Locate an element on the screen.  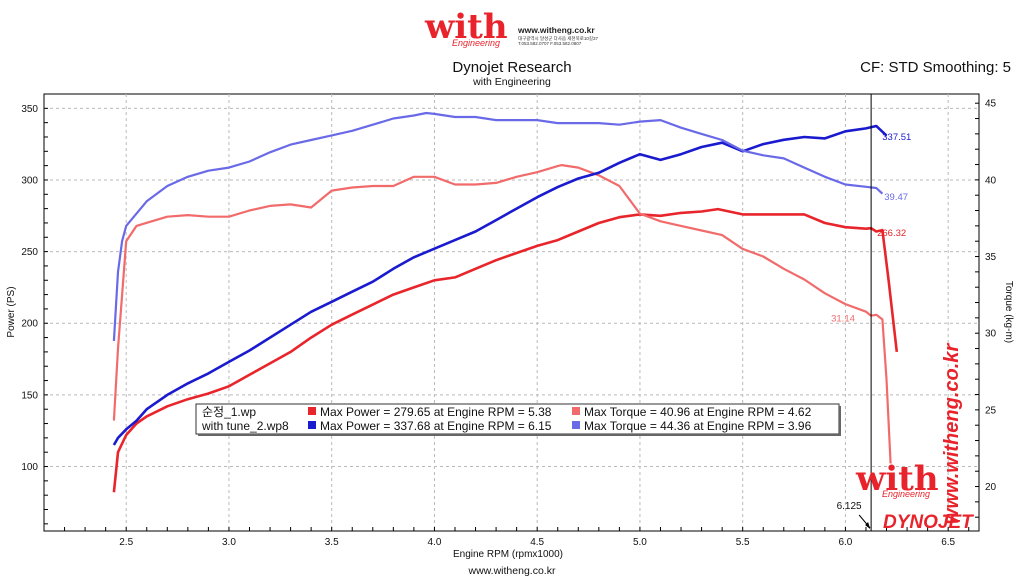
legend-run2-power: Max Power = 337.68 at Engine RPM = 6.15 is located at coordinates (436, 426).